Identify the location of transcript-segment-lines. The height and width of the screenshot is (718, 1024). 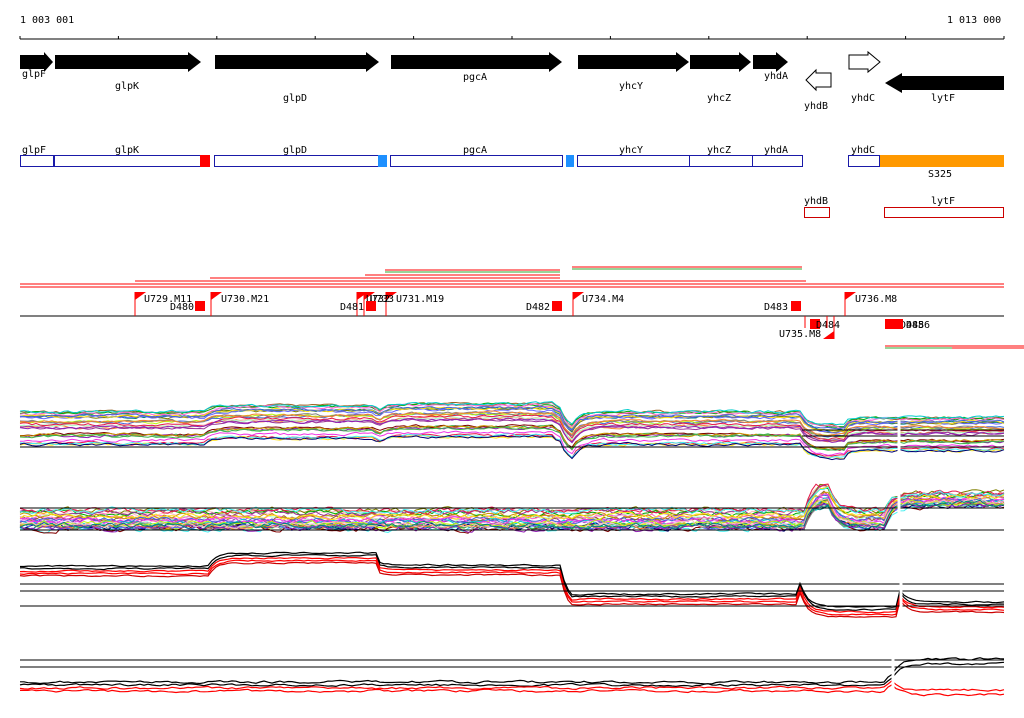
(522, 307).